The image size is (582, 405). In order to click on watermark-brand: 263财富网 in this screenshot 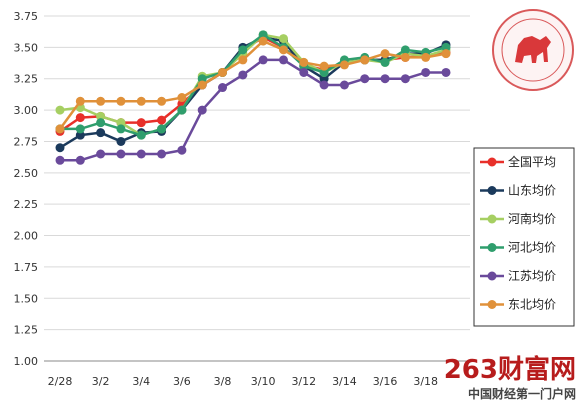, I will do `click(510, 369)`.